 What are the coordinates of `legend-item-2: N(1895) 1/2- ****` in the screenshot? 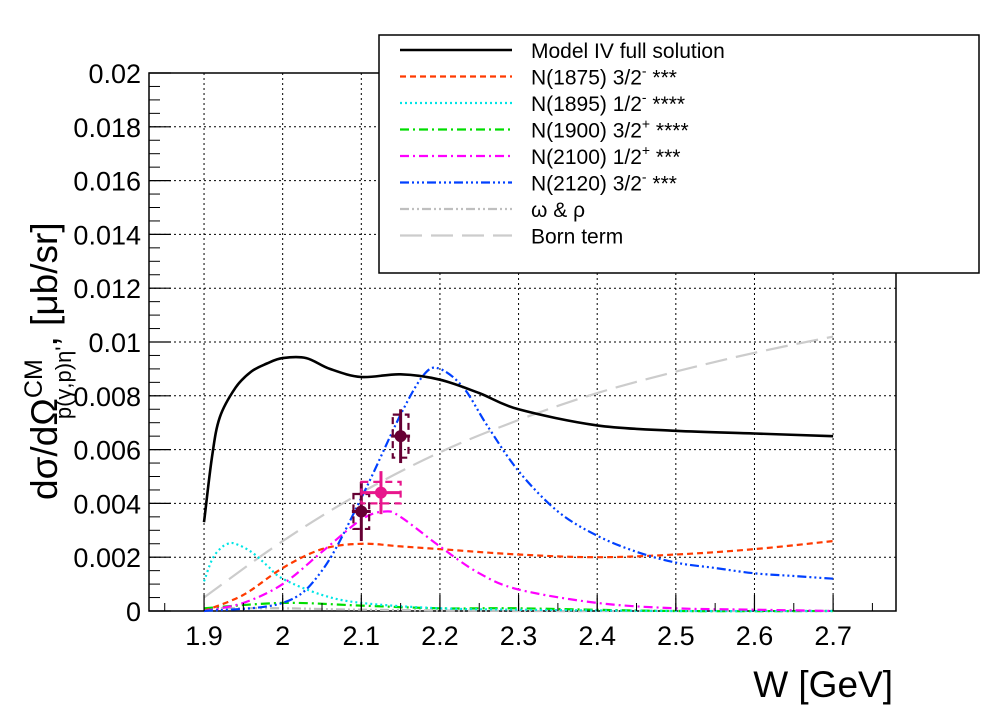 It's located at (542, 102).